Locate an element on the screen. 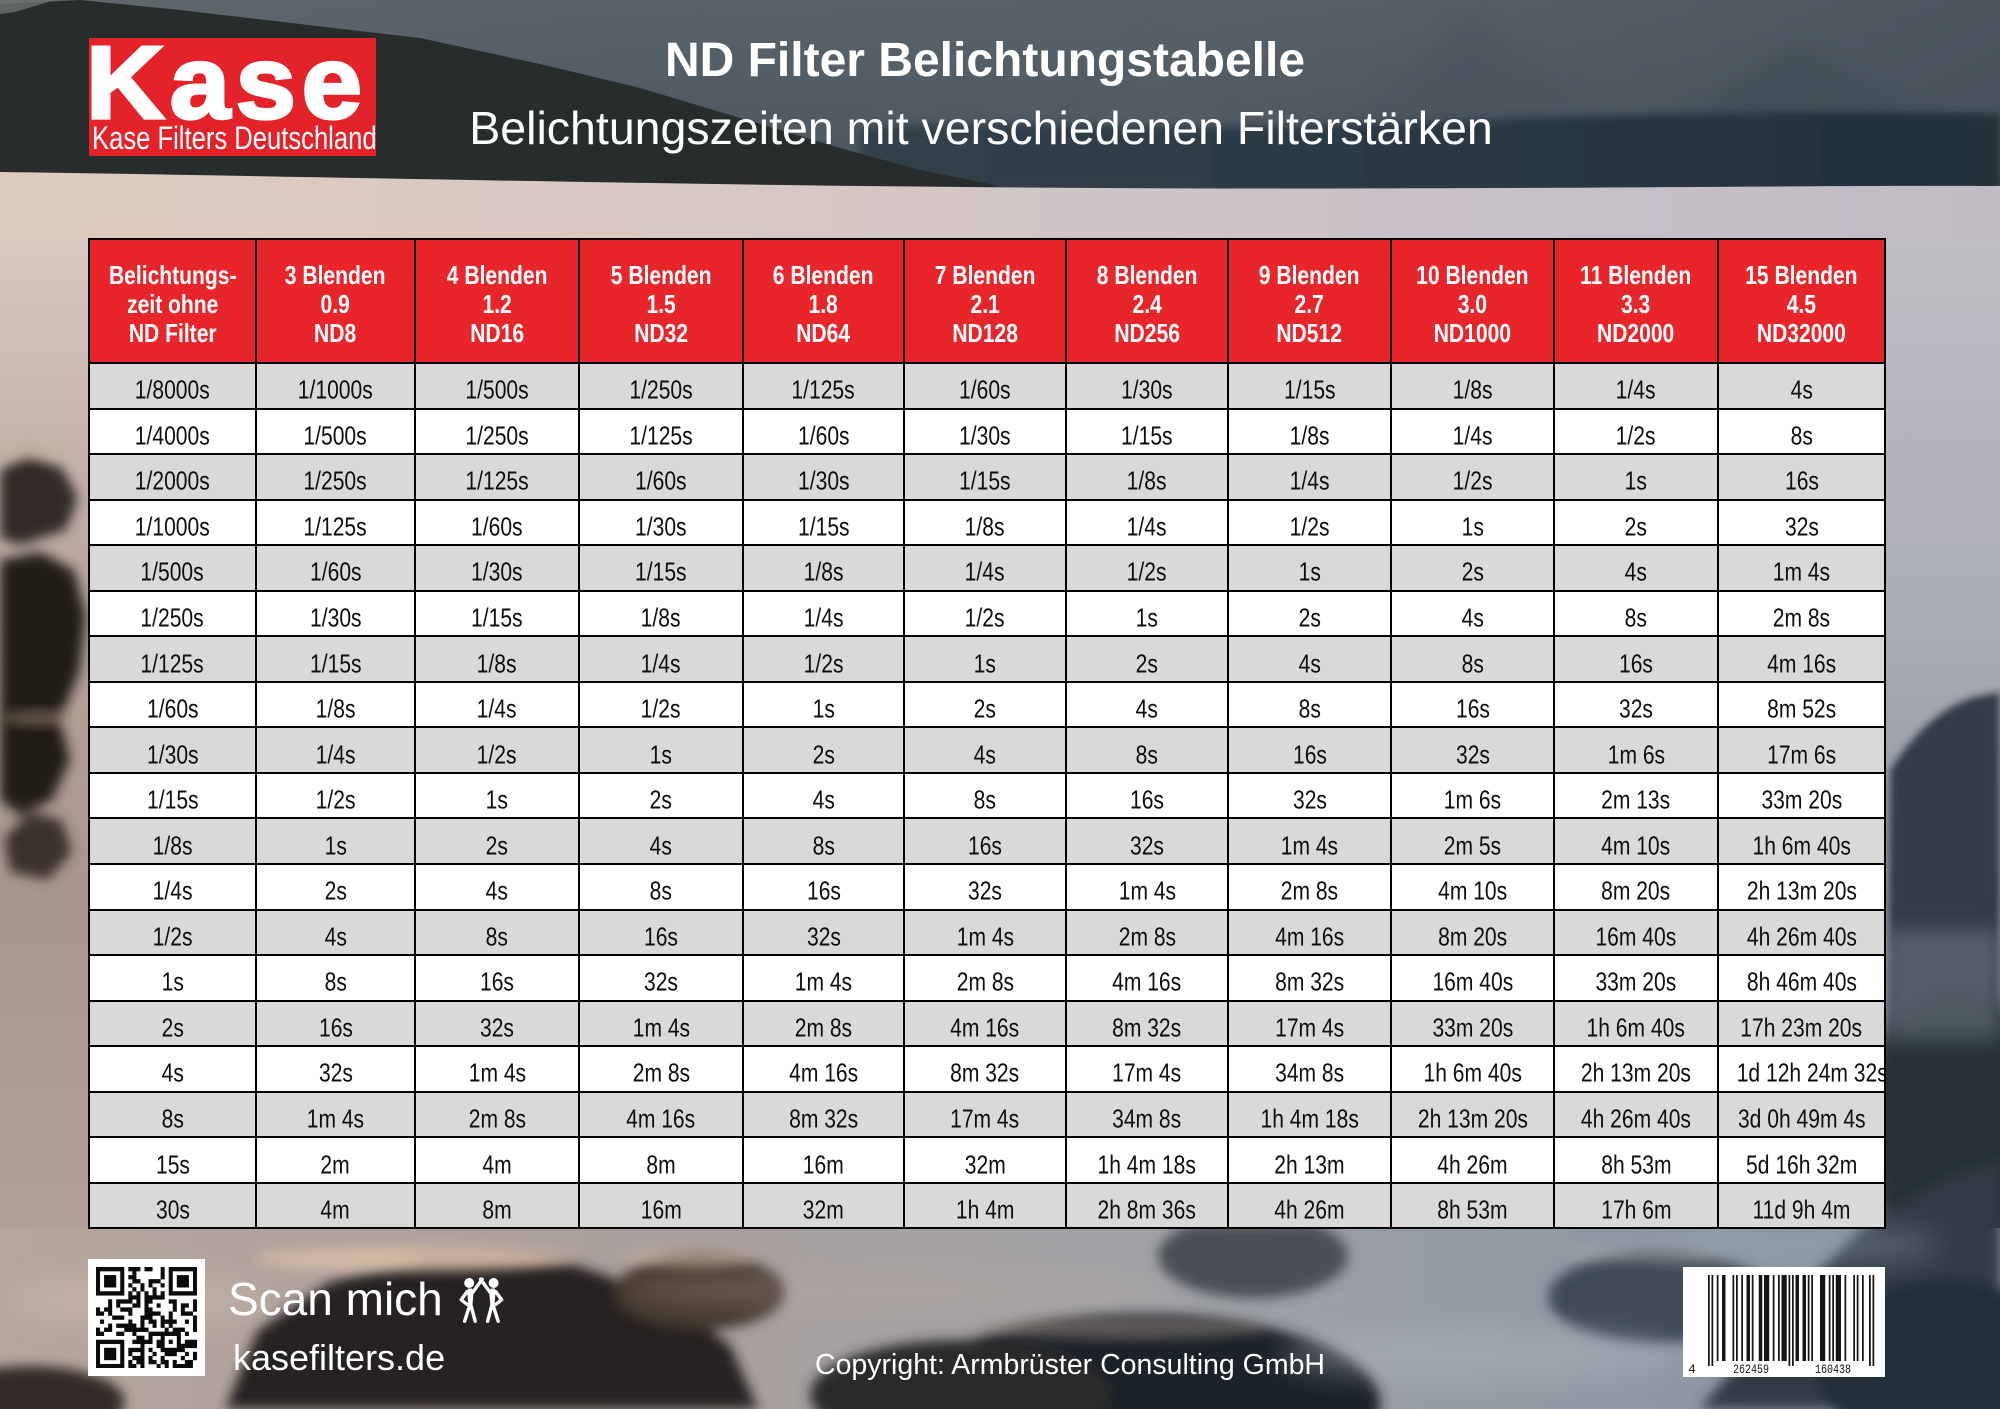 The width and height of the screenshot is (2000, 1409). svg-text: 4 is located at coordinates (1692, 1369).